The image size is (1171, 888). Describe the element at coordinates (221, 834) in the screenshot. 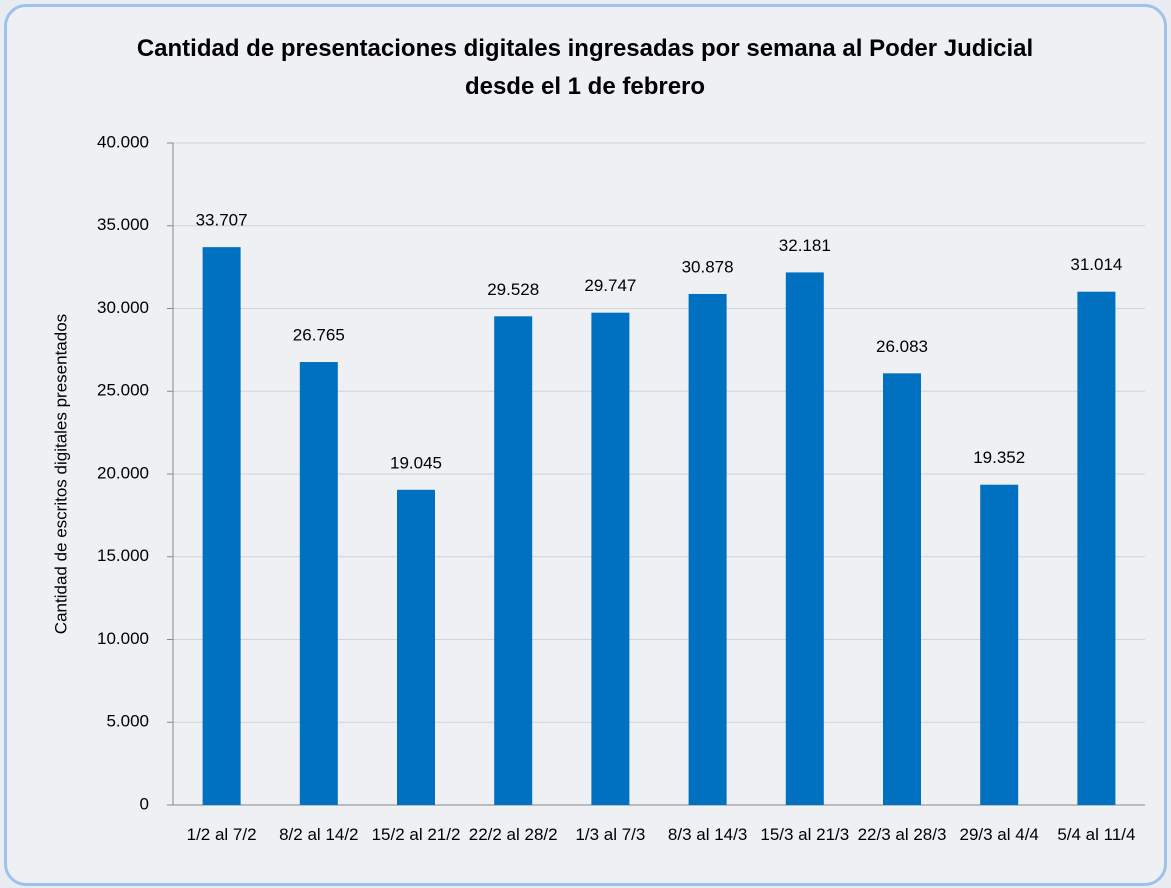

I see `x-tick-label: 1/2 al 7/2` at that location.